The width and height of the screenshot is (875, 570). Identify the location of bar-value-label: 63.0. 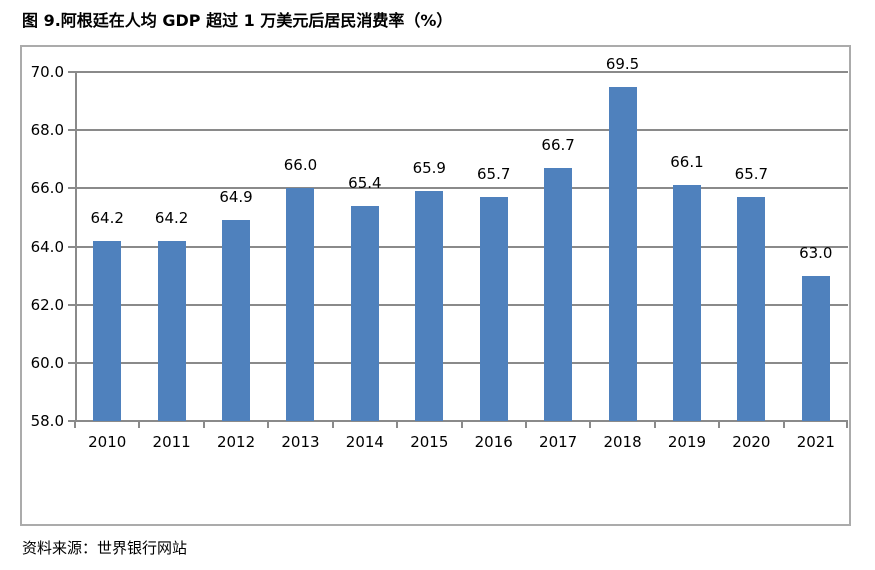
(816, 252).